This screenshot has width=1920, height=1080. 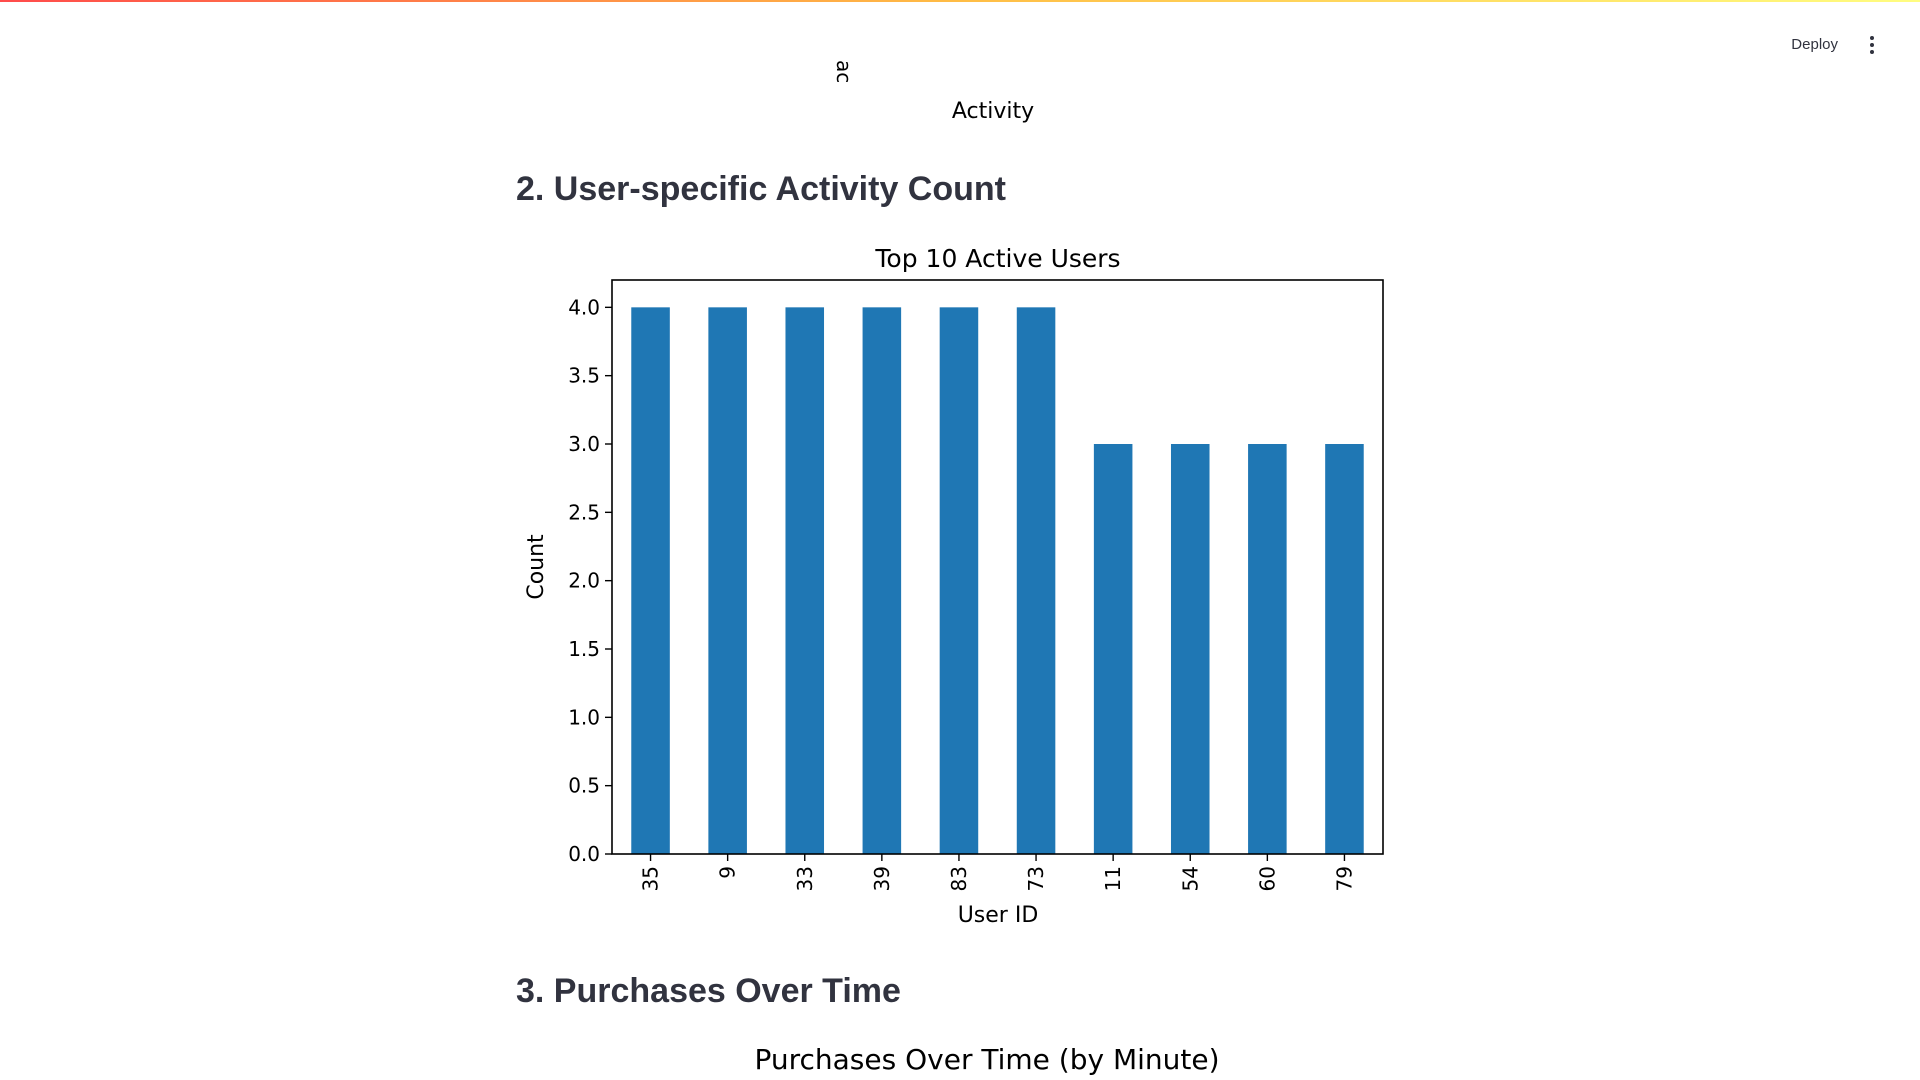 I want to click on y-tick-label: 2.0, so click(x=584, y=581).